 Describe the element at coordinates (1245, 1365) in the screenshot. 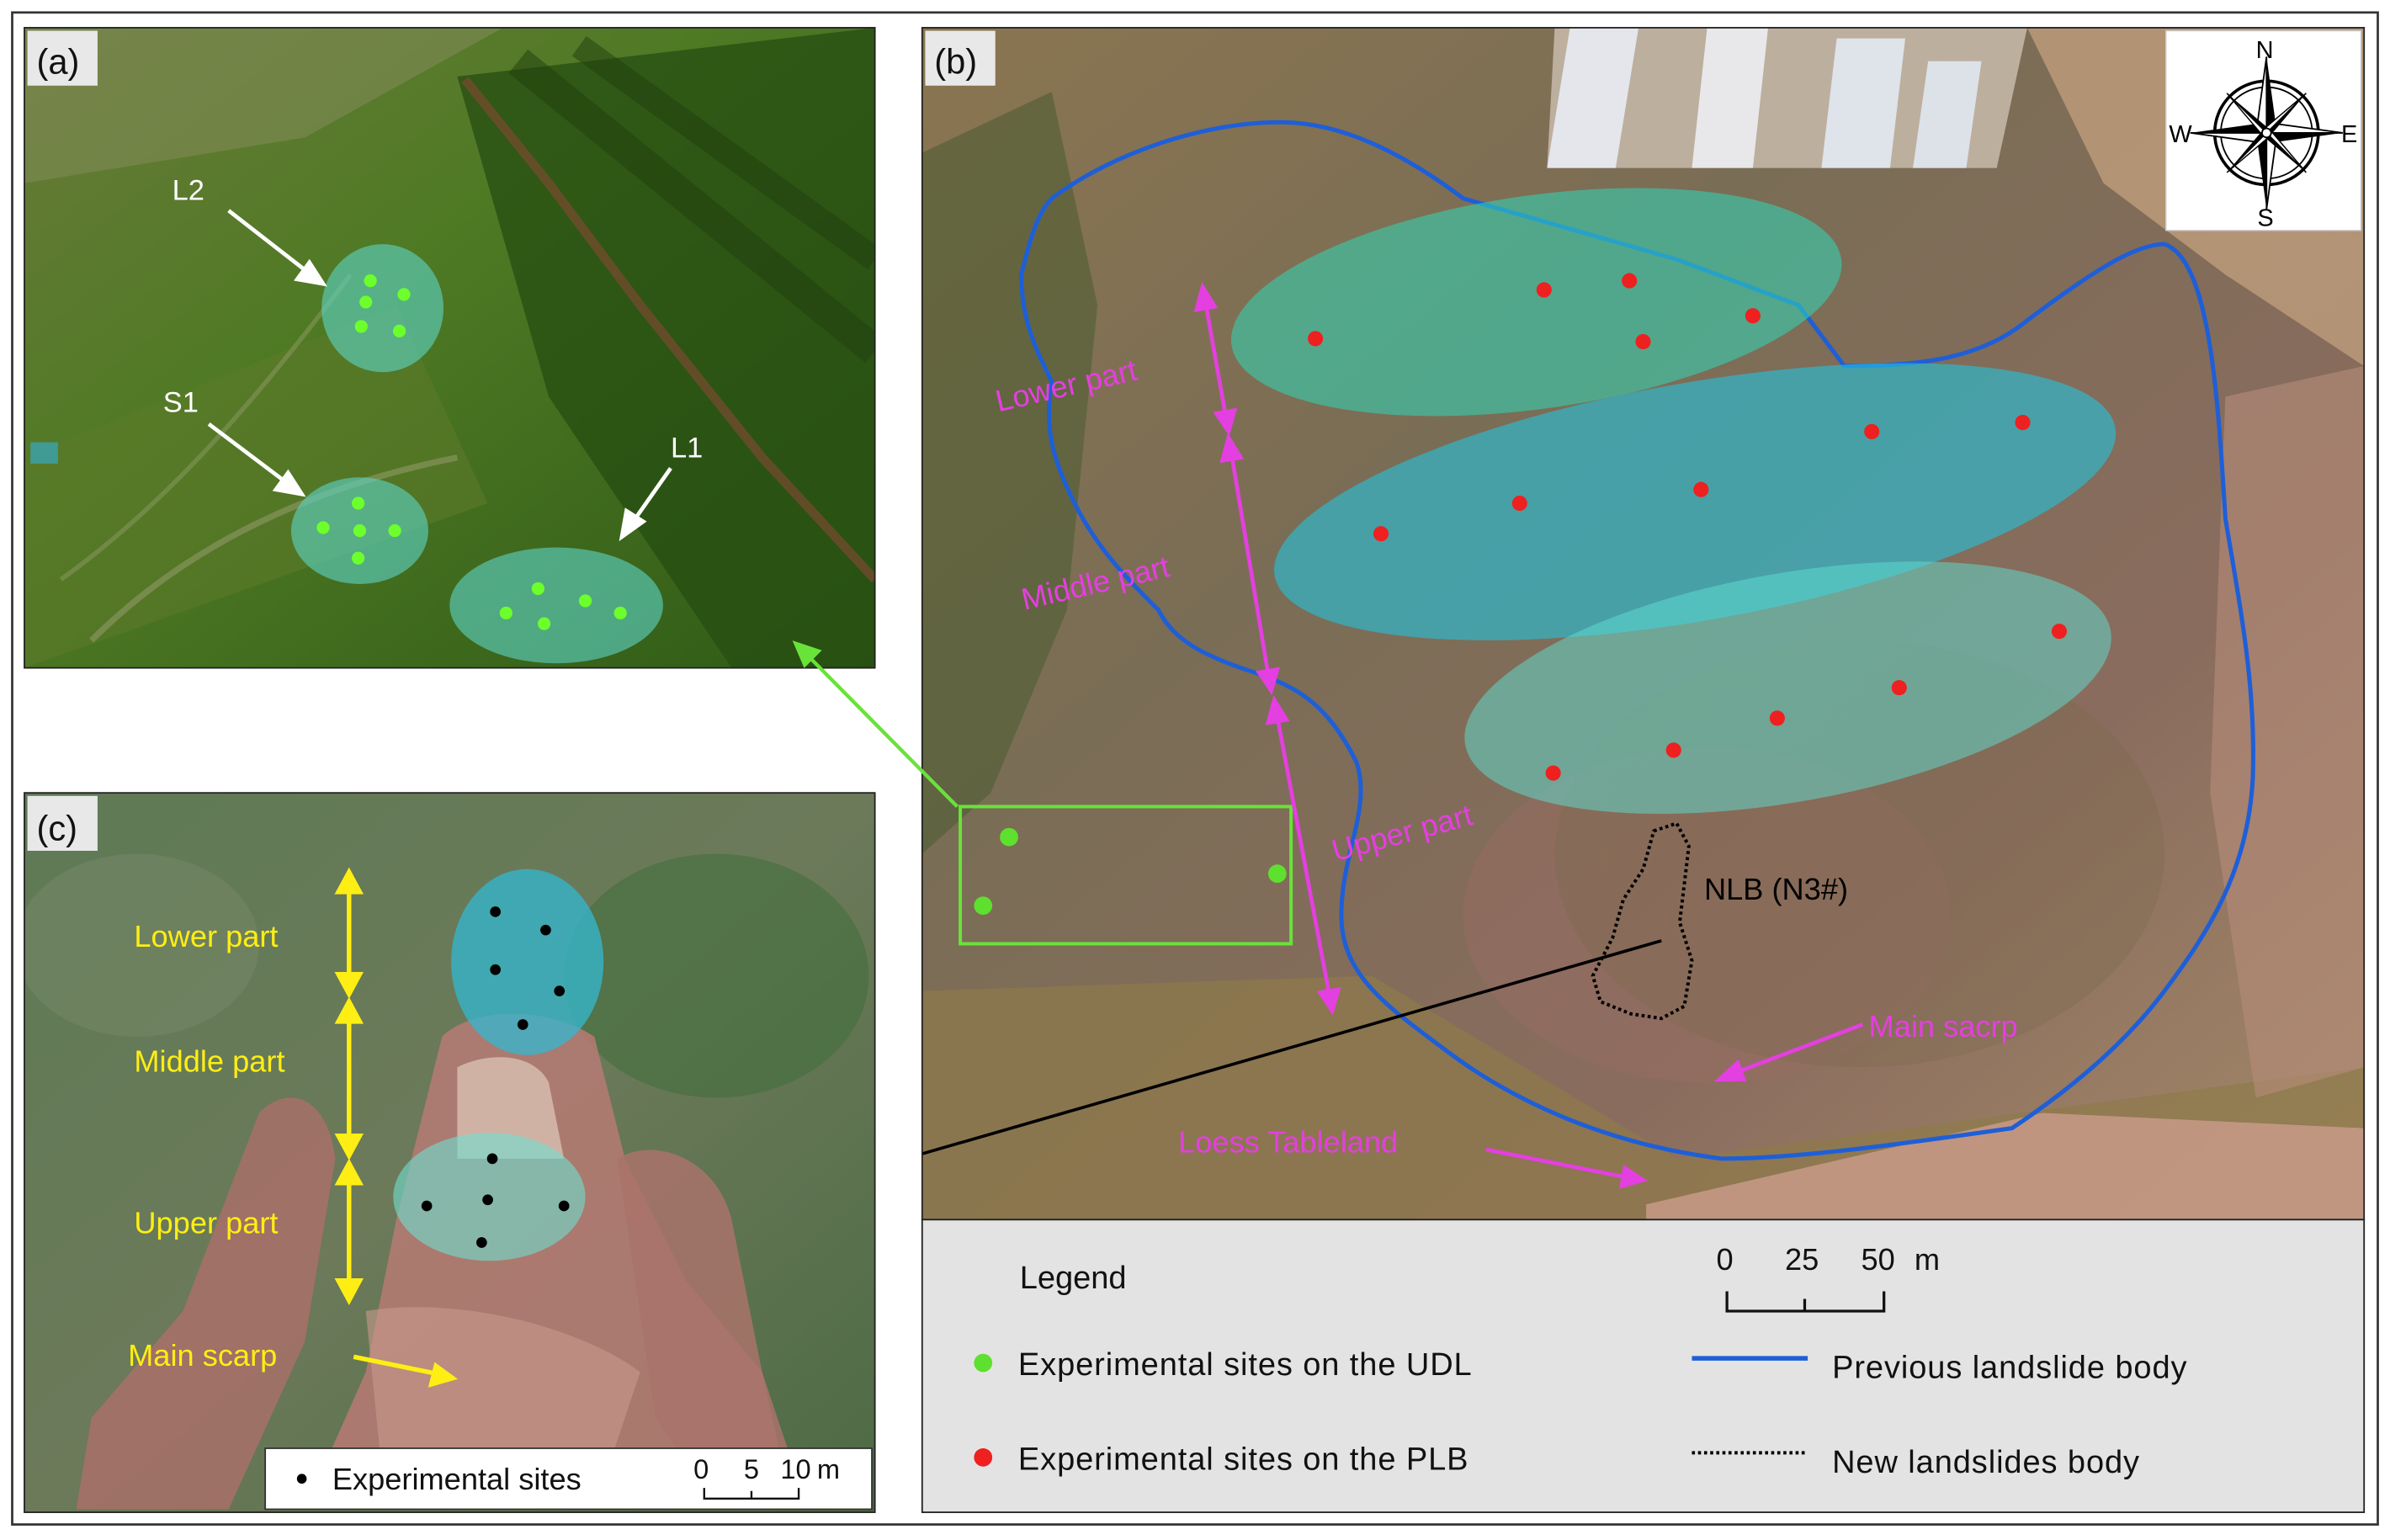

I see `legend-item-udl: Experimental sites on the UDL` at that location.